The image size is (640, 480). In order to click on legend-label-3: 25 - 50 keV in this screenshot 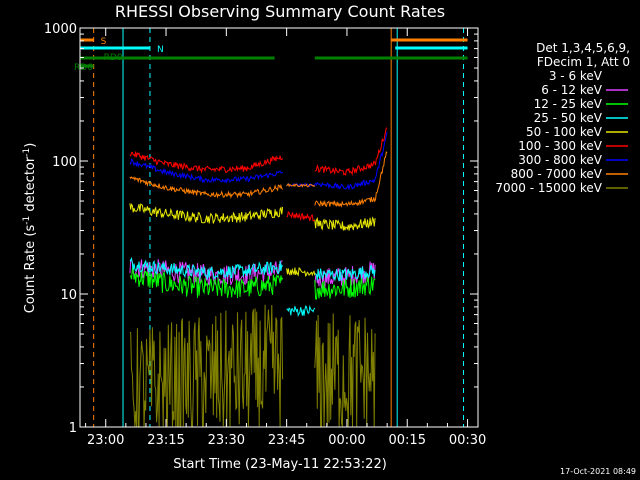, I will do `click(568, 118)`.